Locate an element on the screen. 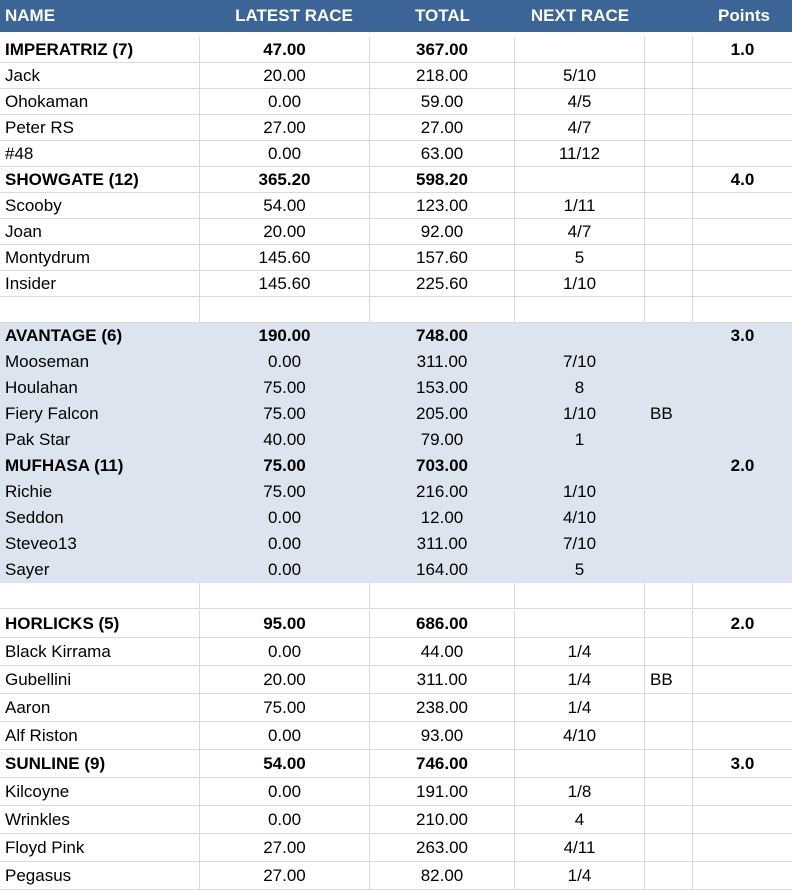 The height and width of the screenshot is (890, 792). cell-total: 686.00 is located at coordinates (442, 623).